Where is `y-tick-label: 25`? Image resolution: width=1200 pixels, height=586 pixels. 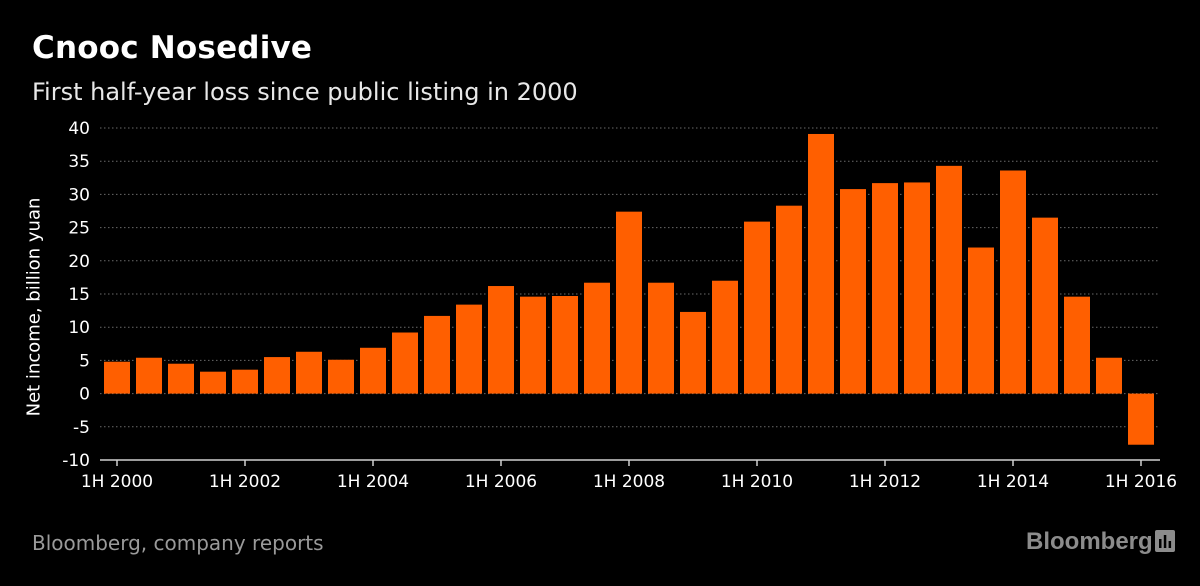 y-tick-label: 25 is located at coordinates (79, 229).